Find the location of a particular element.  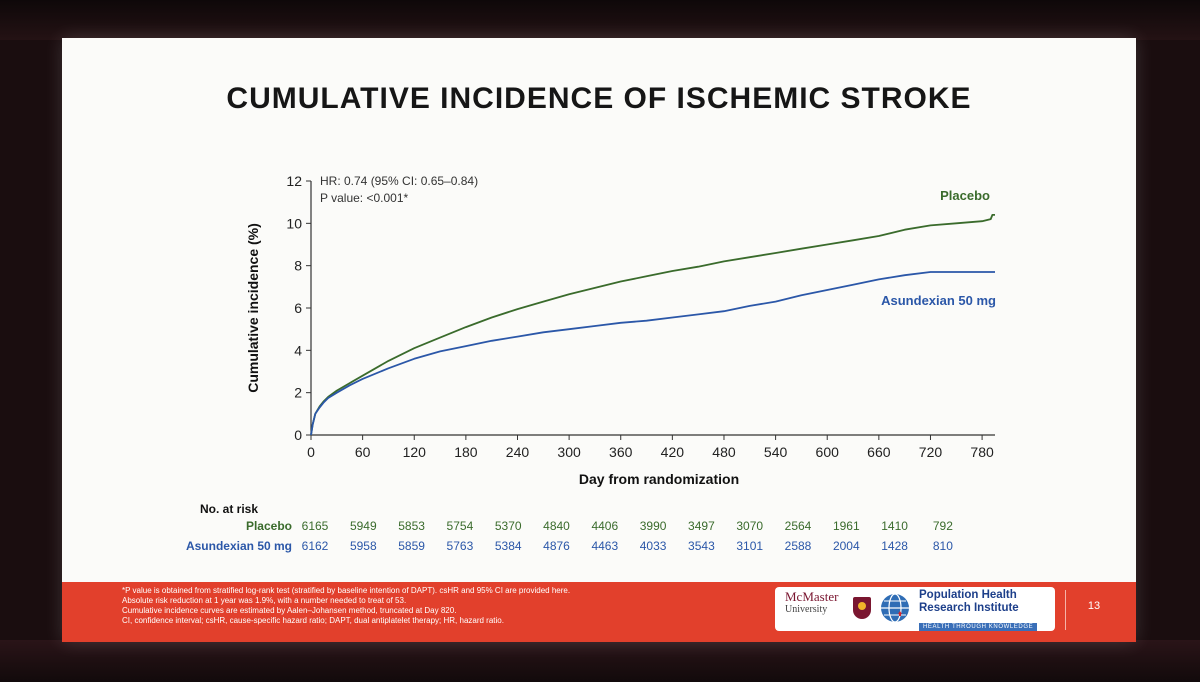

x-tick-label: 60 is located at coordinates (363, 452).